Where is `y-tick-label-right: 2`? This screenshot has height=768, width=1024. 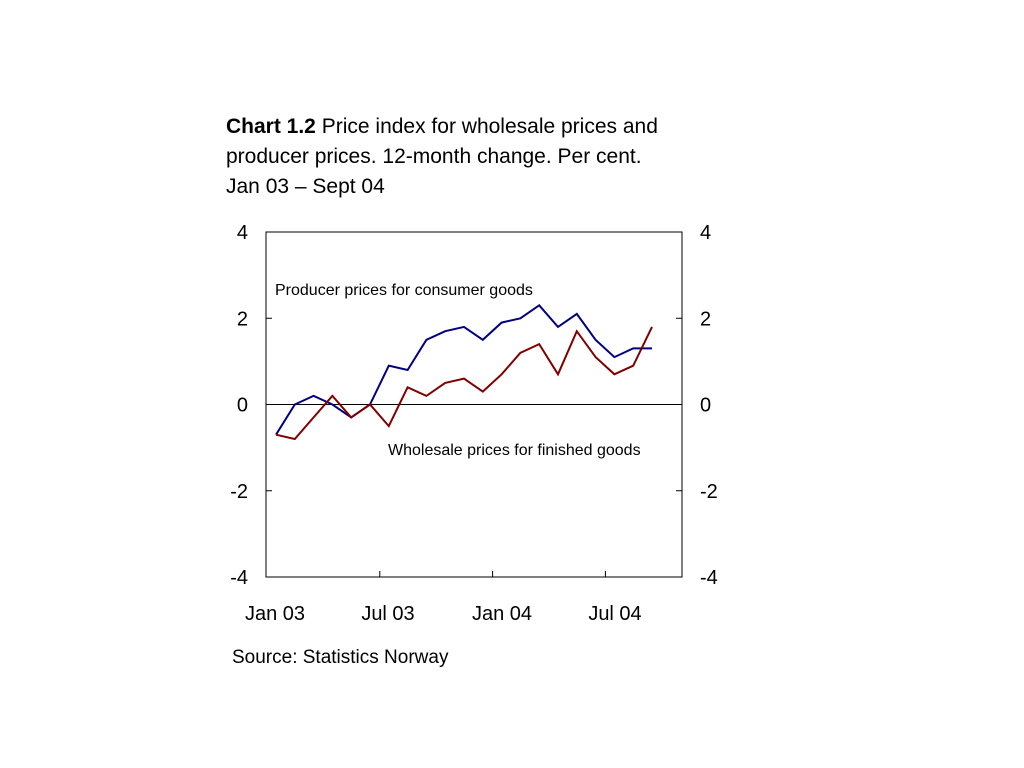
y-tick-label-right: 2 is located at coordinates (705, 319).